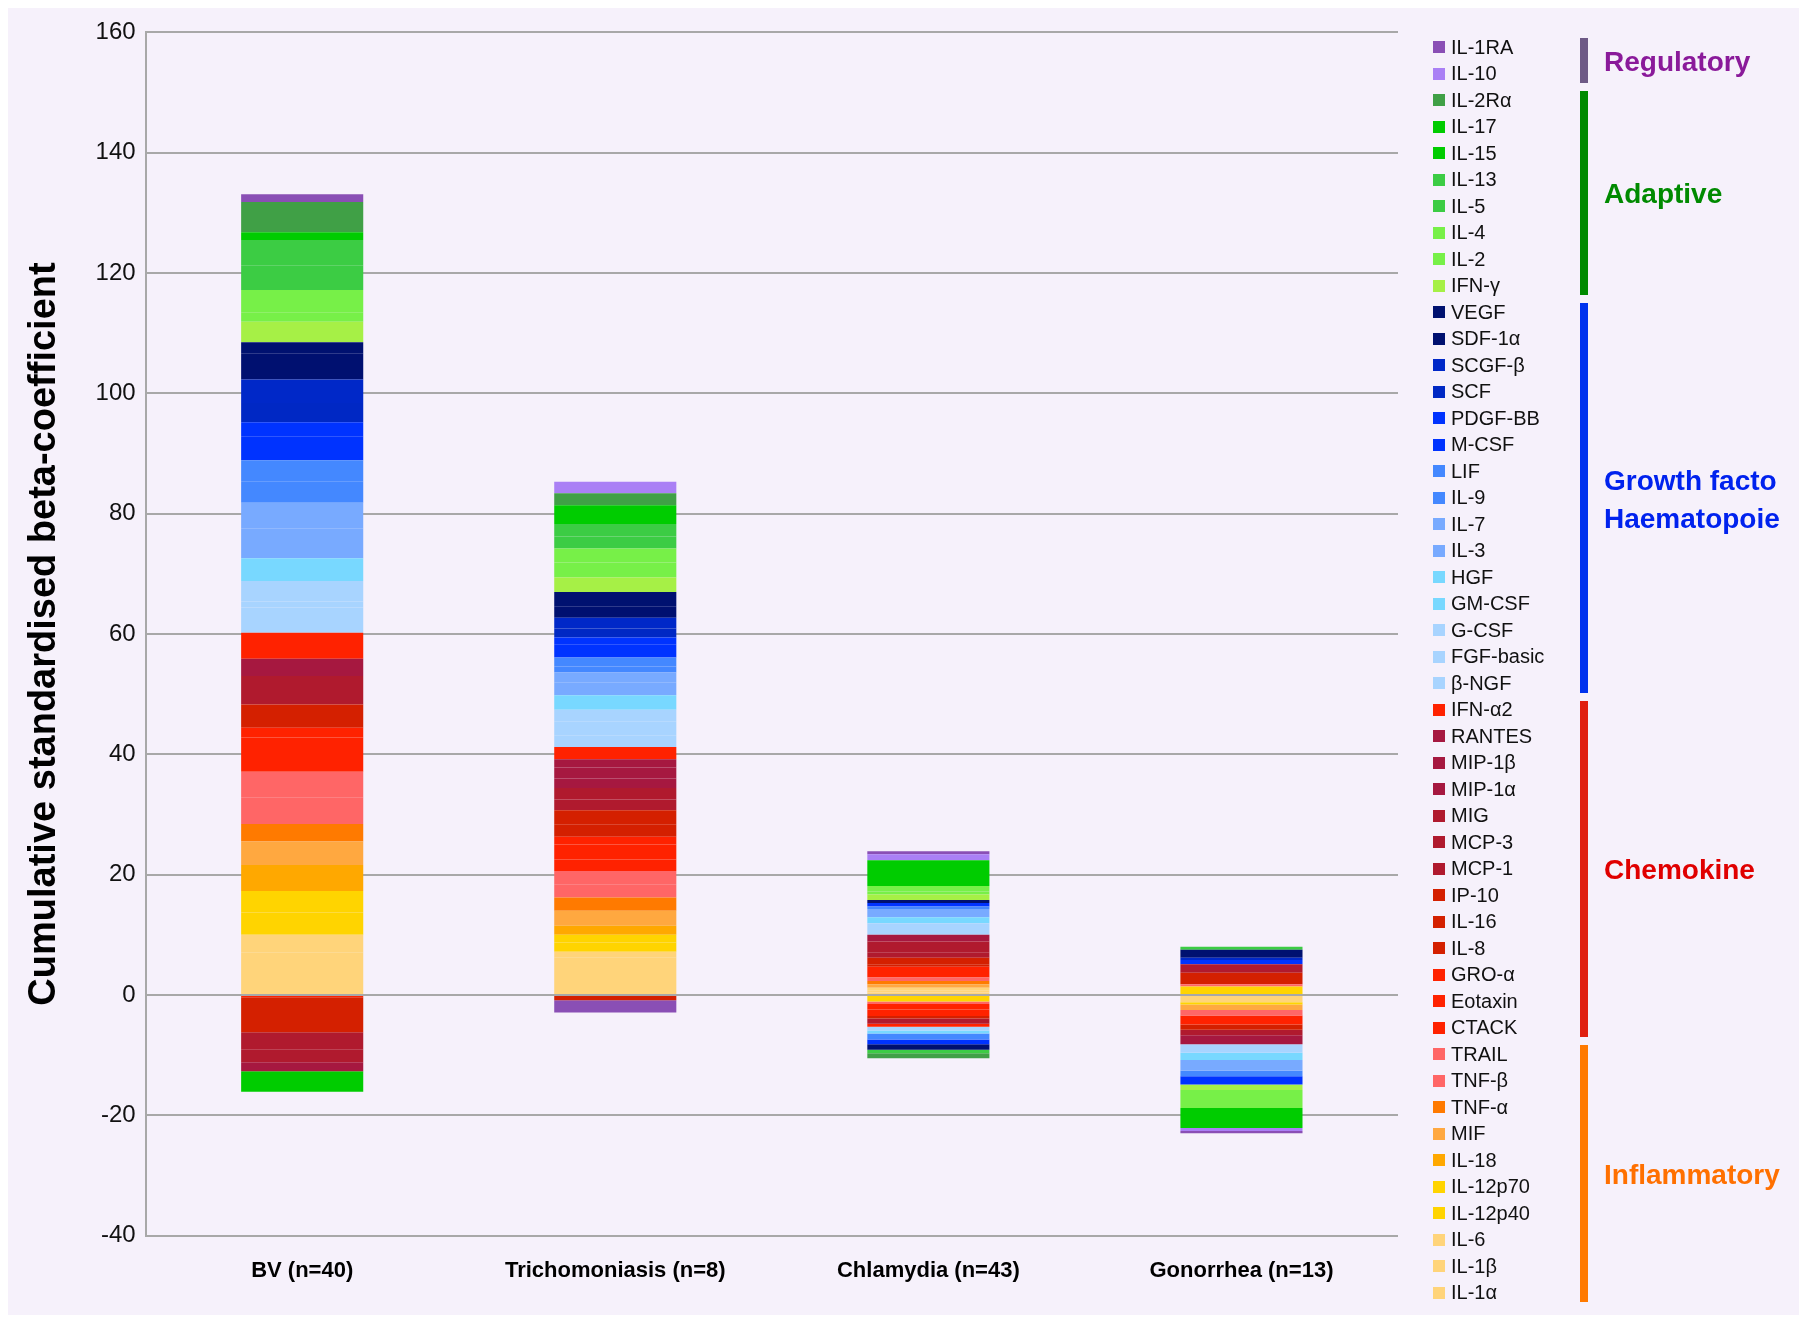 The image size is (1807, 1323). What do you see at coordinates (1468, 948) in the screenshot?
I see `legend-label: IL-8` at bounding box center [1468, 948].